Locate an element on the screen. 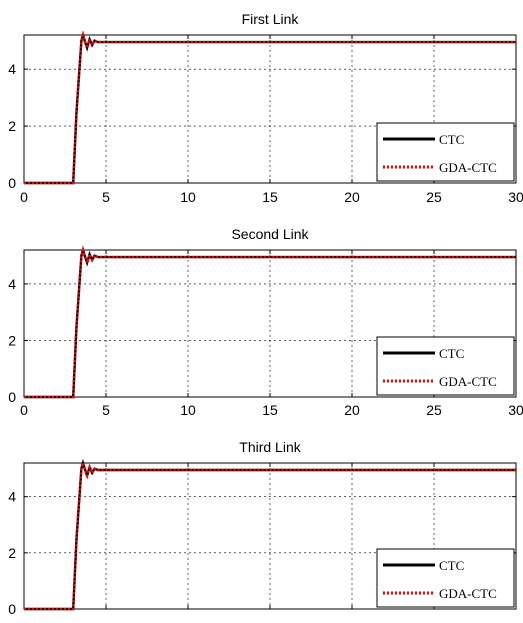 The image size is (523, 623). chart-title: Third Link is located at coordinates (270, 447).